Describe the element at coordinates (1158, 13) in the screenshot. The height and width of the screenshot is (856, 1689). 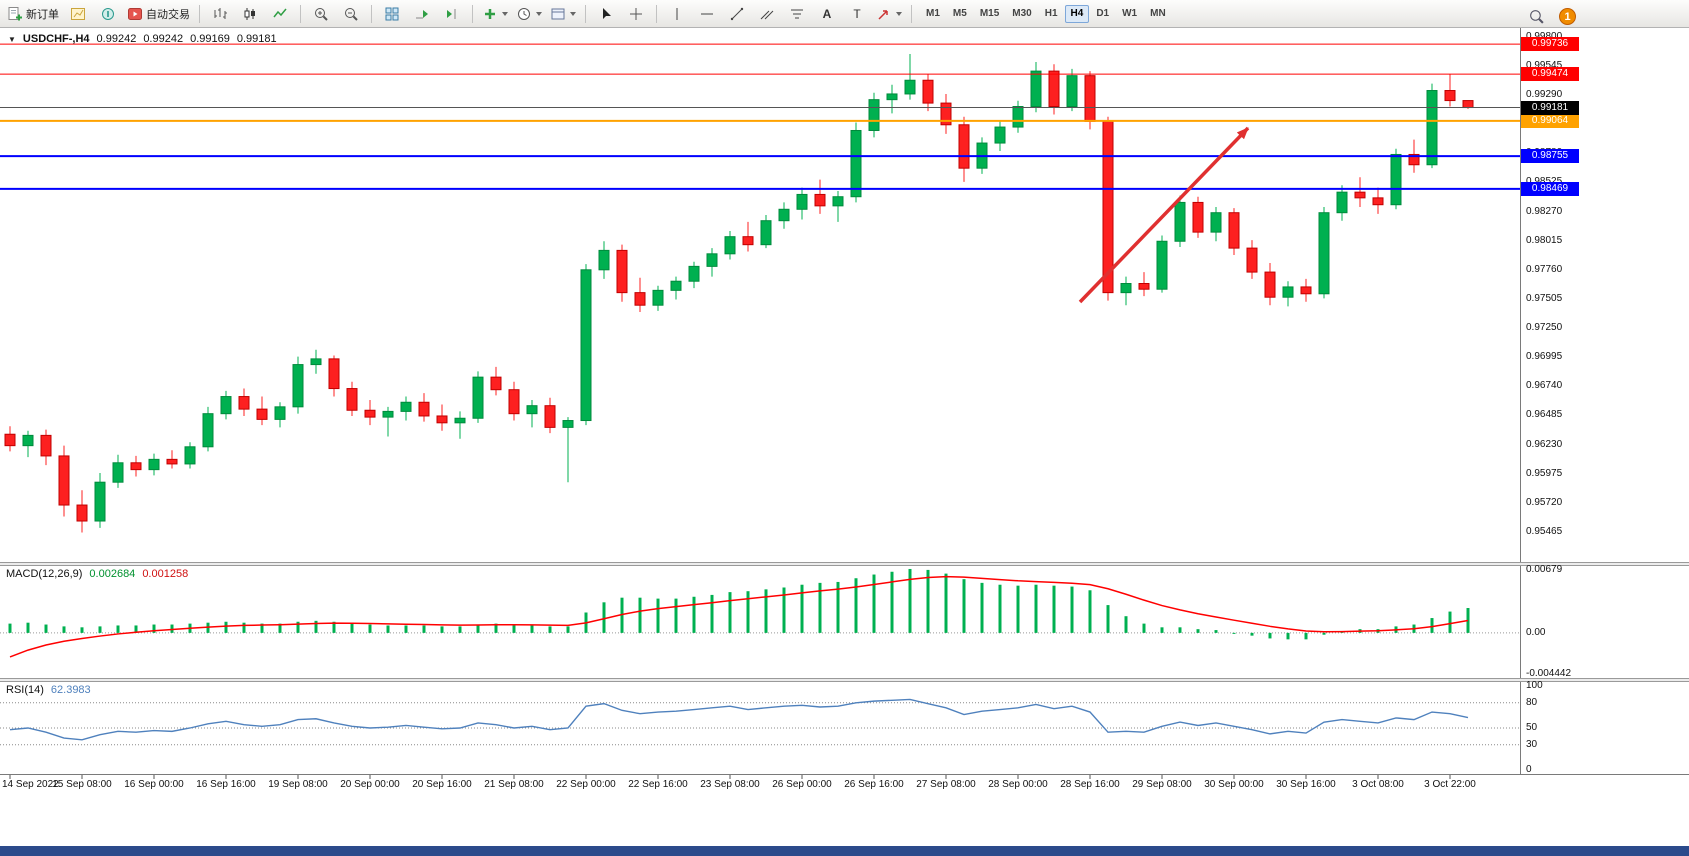
I see `timeframe-button-mn: MN` at that location.